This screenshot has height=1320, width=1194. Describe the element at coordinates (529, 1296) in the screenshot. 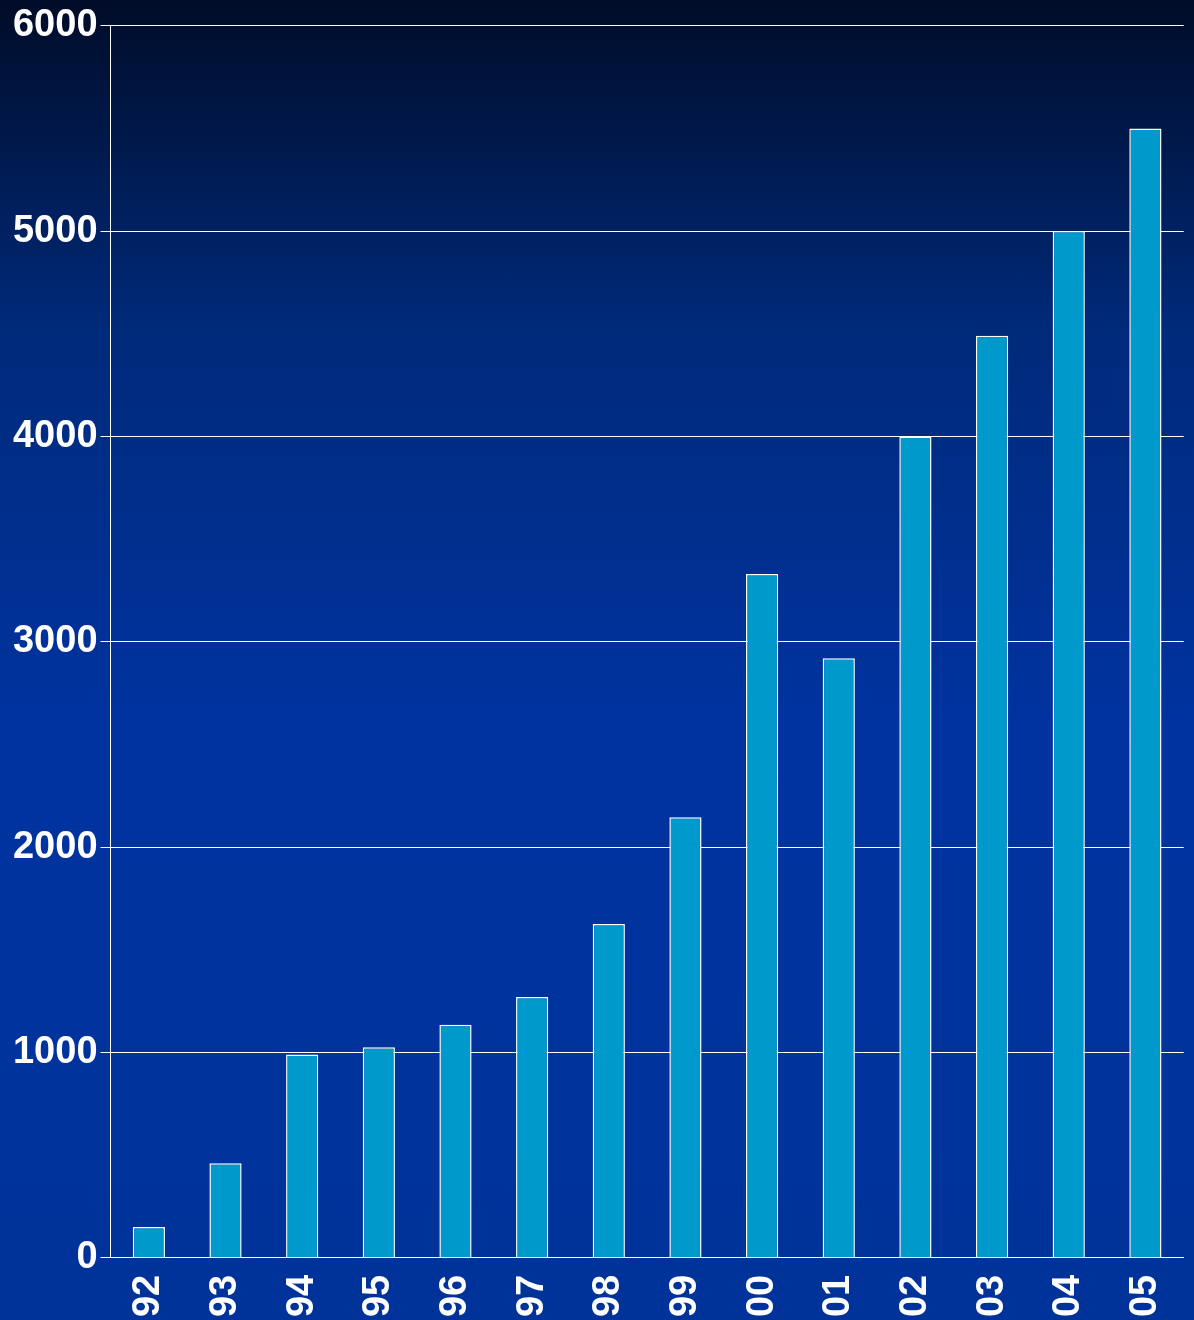

I see `x-tick-label: 97` at that location.